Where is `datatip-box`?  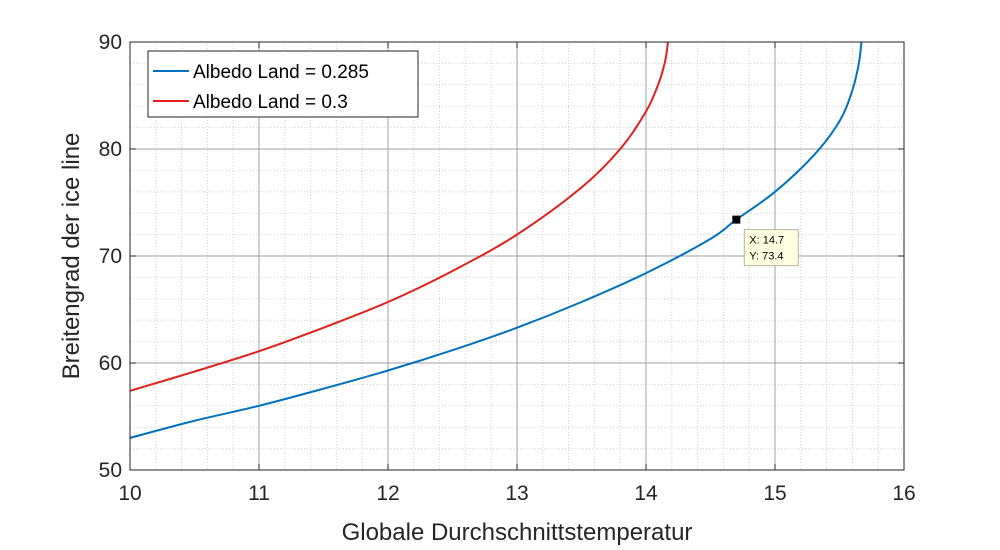 datatip-box is located at coordinates (771, 248).